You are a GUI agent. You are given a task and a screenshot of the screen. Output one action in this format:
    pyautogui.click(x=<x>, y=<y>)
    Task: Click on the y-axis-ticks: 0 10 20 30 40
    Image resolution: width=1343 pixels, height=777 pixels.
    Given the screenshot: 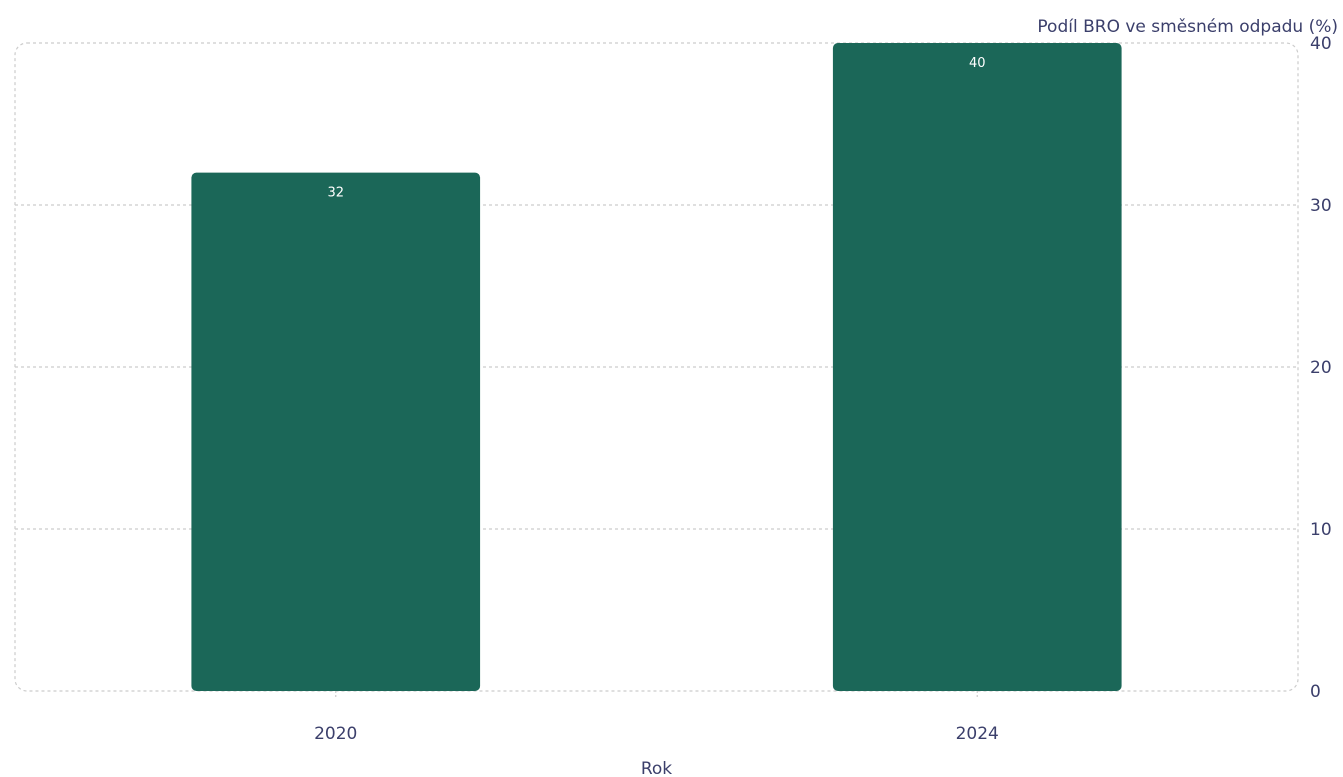 What is the action you would take?
    pyautogui.click(x=1321, y=368)
    